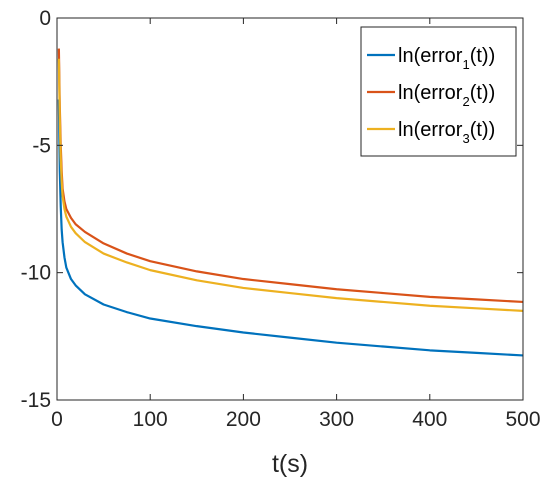 This screenshot has width=550, height=486. What do you see at coordinates (45, 18) in the screenshot?
I see `y-tick-label: 0` at bounding box center [45, 18].